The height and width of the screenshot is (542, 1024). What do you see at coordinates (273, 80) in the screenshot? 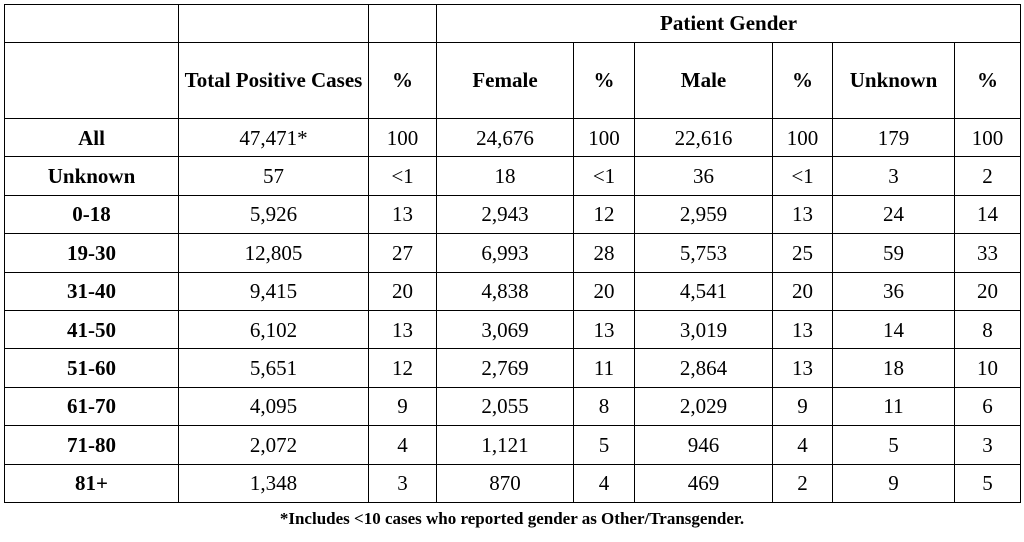
I see `column-header: Total Positive Cases` at bounding box center [273, 80].